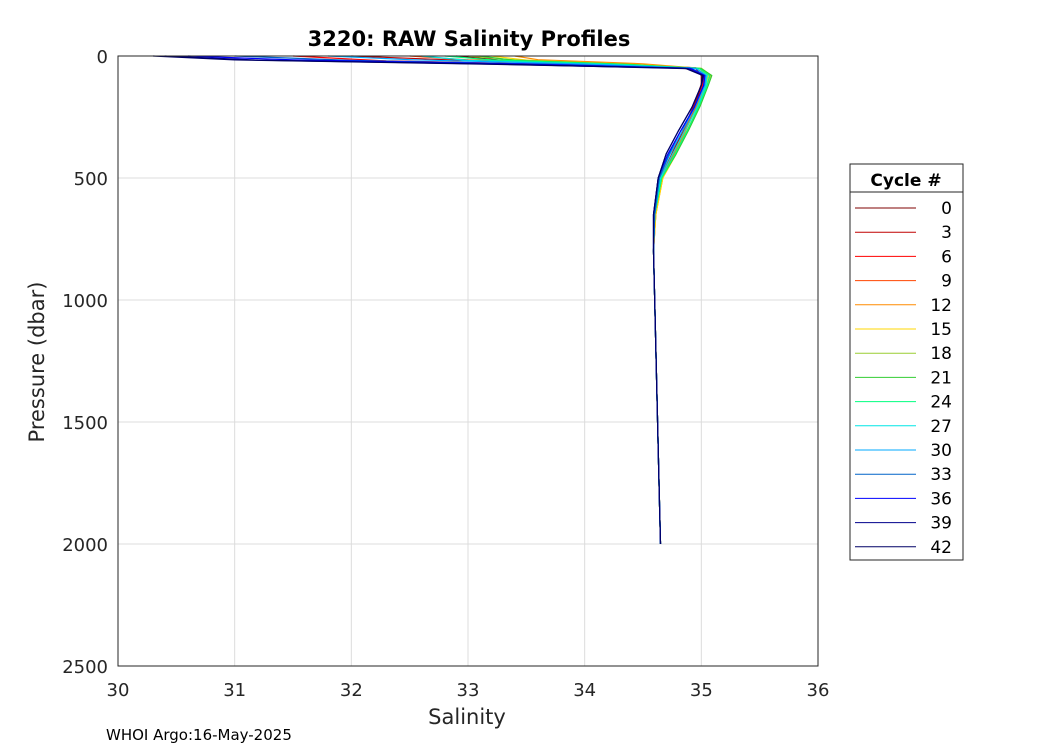 The width and height of the screenshot is (1050, 750). I want to click on y-tick-label: 2000, so click(85, 545).